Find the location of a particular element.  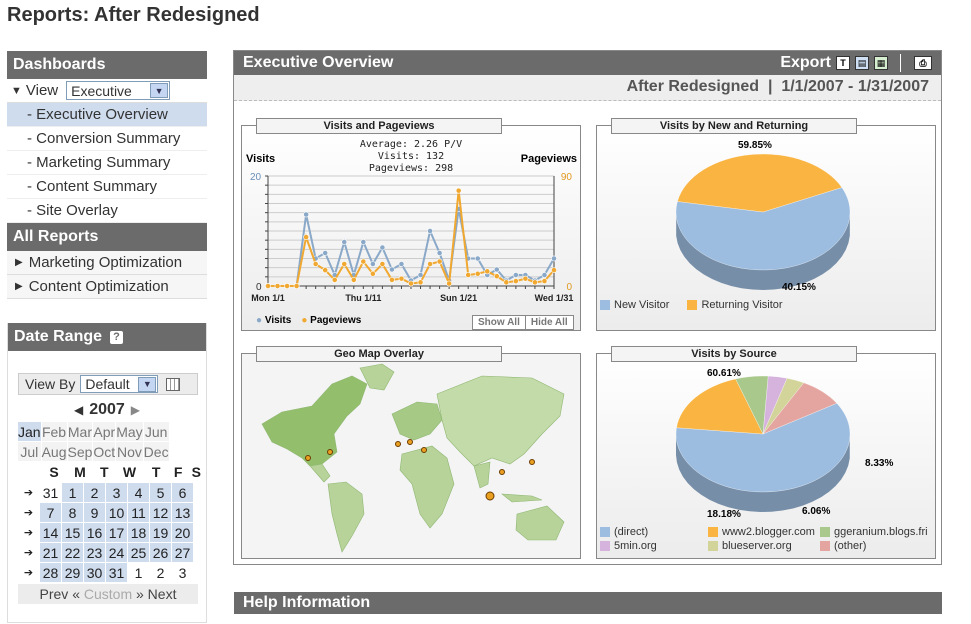

sidebar-item-marketing-summary: - Marketing Summary is located at coordinates (107, 163).